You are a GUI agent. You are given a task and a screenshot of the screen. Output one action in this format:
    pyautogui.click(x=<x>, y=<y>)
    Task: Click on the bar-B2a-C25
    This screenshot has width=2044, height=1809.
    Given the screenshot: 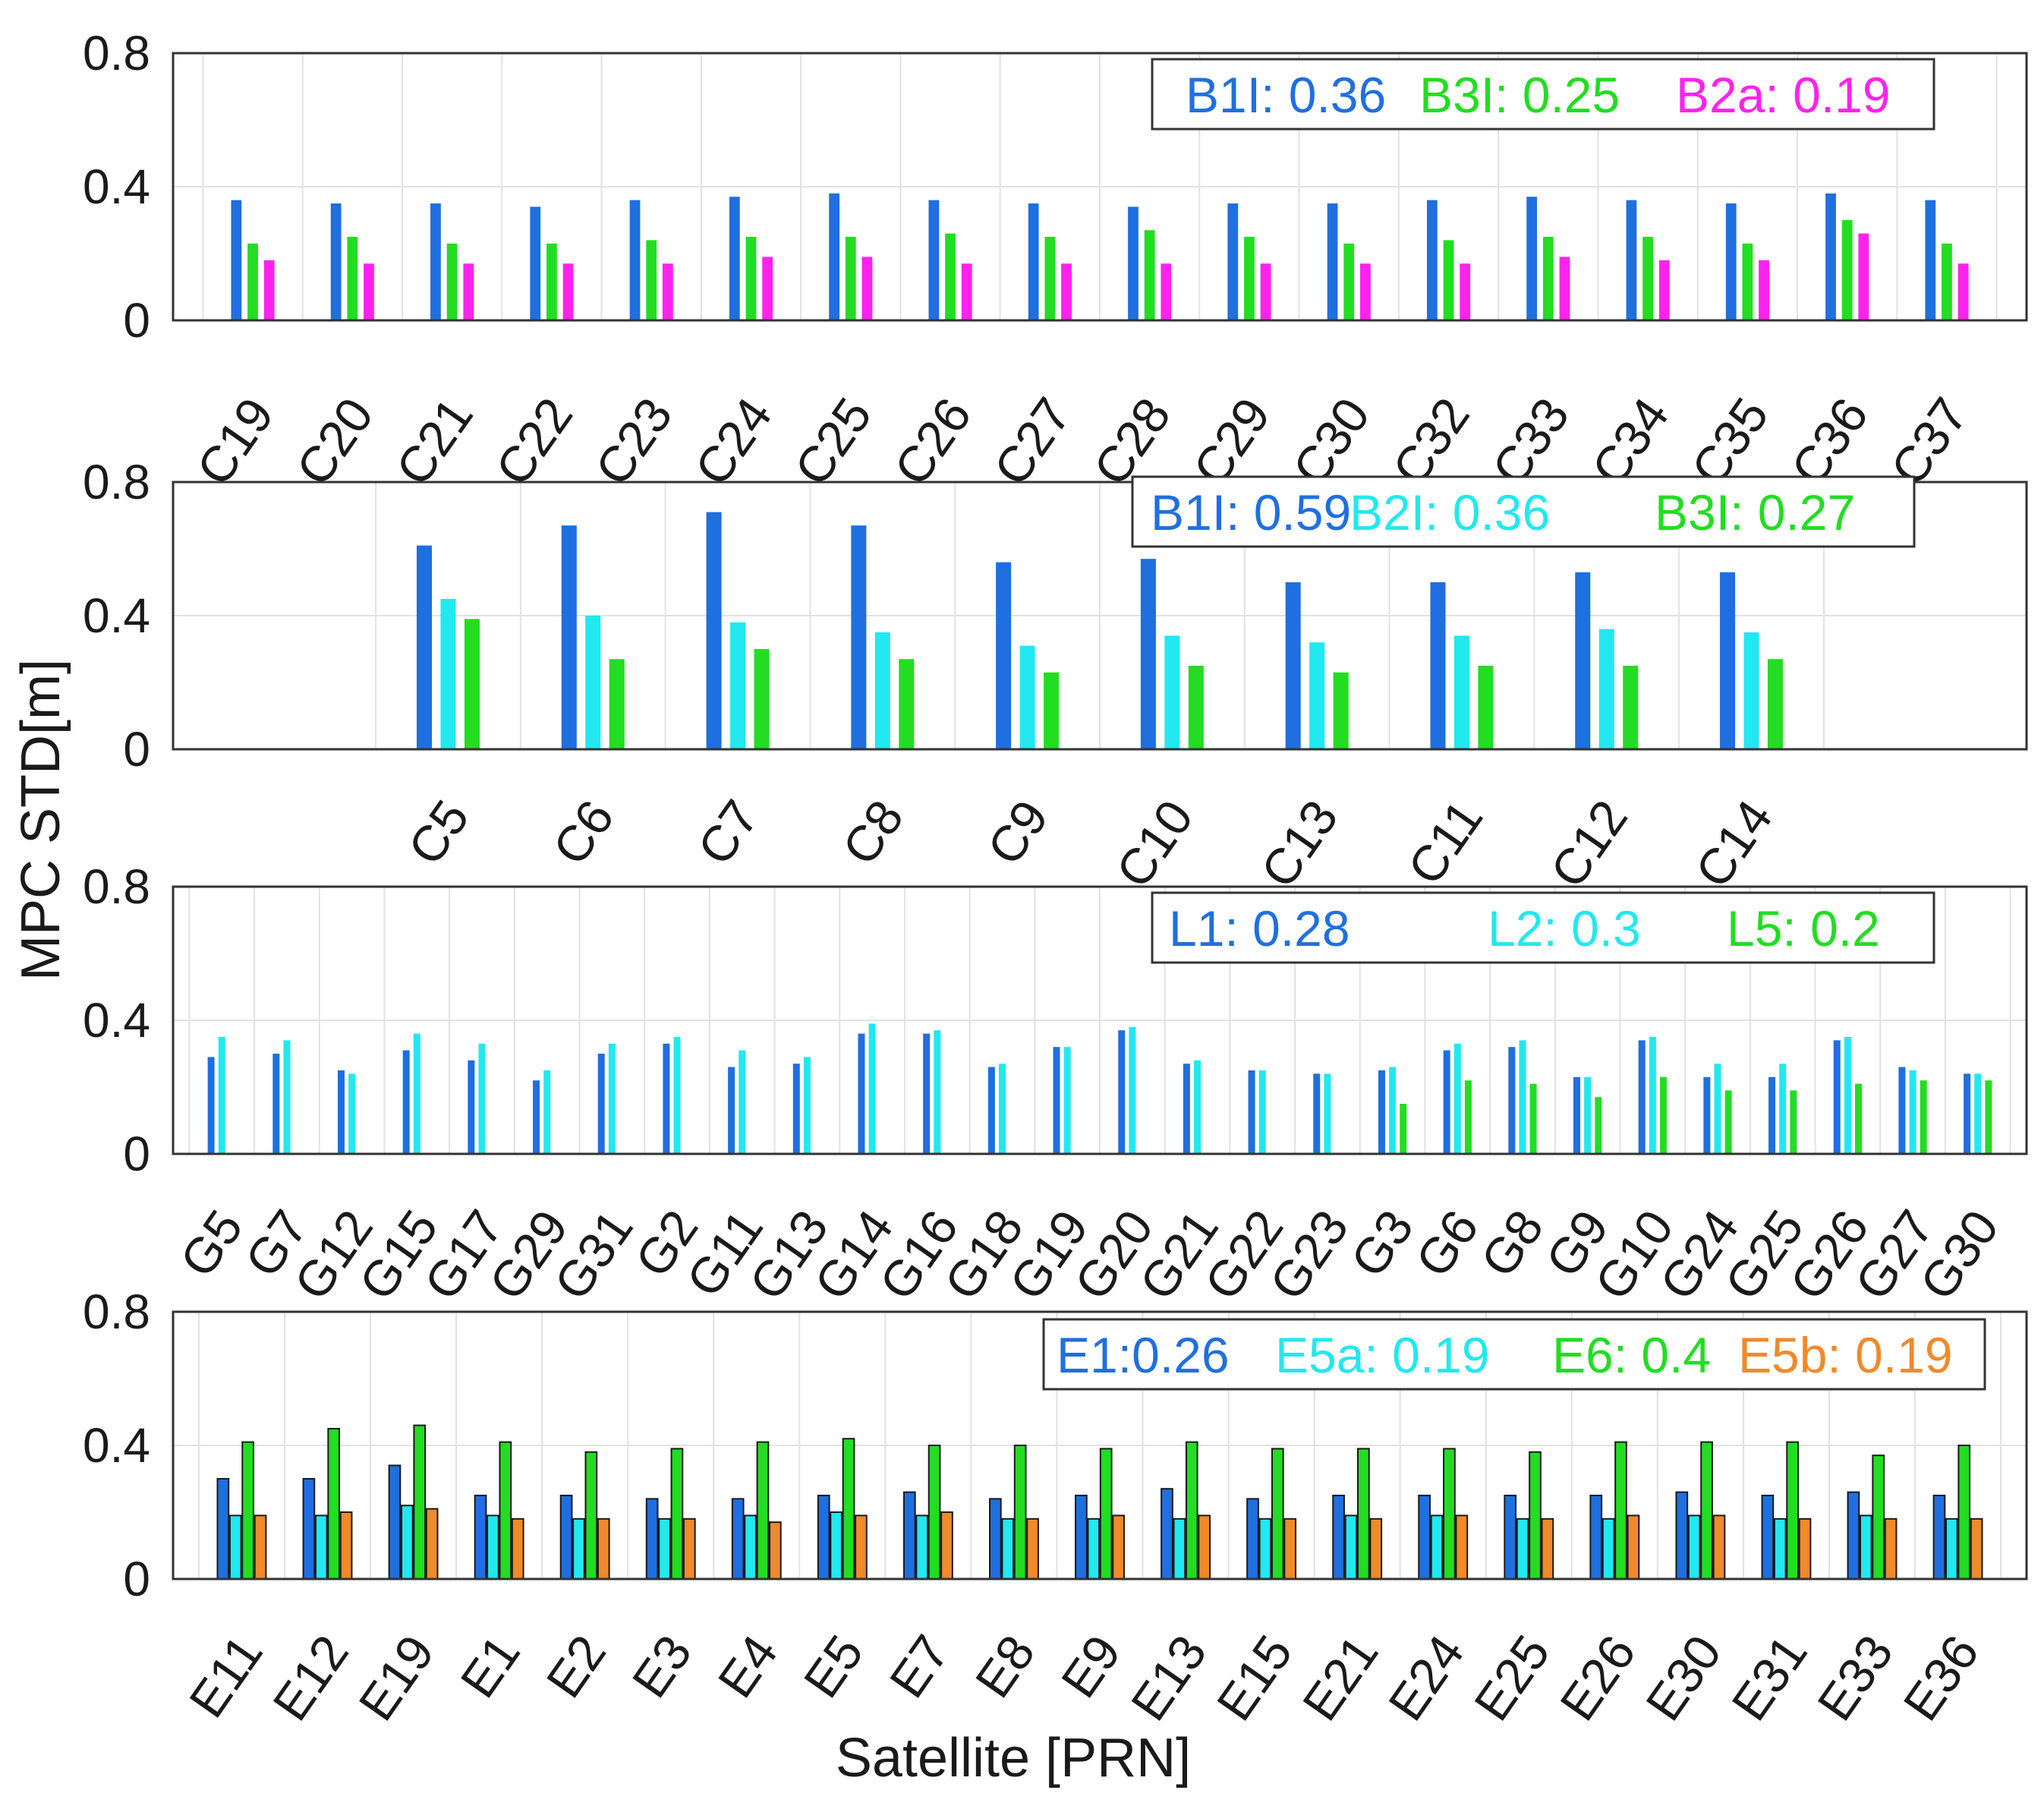 What is the action you would take?
    pyautogui.click(x=867, y=289)
    